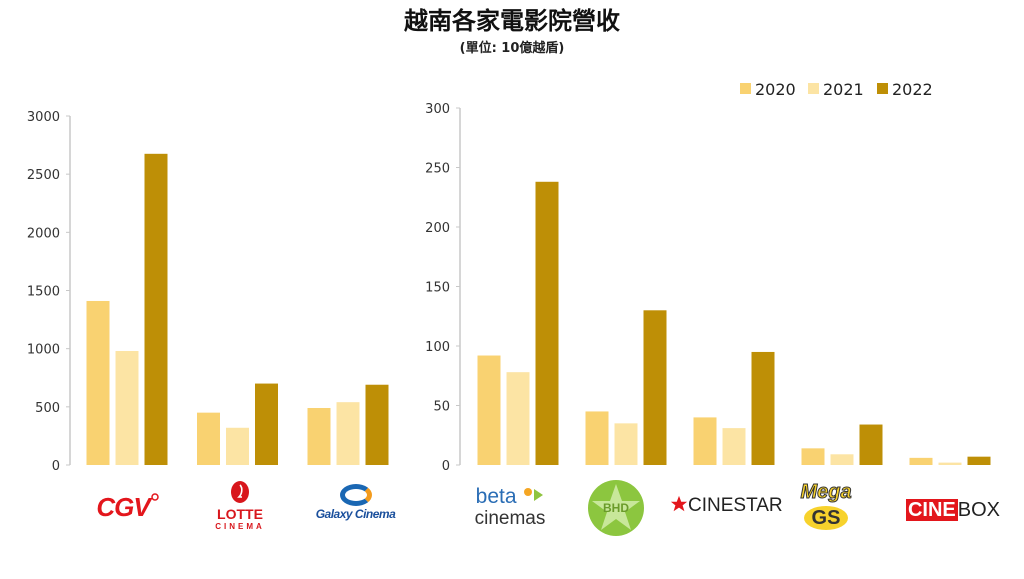  I want to click on logo-galaxy: Galaxy Cinema, so click(355, 503).